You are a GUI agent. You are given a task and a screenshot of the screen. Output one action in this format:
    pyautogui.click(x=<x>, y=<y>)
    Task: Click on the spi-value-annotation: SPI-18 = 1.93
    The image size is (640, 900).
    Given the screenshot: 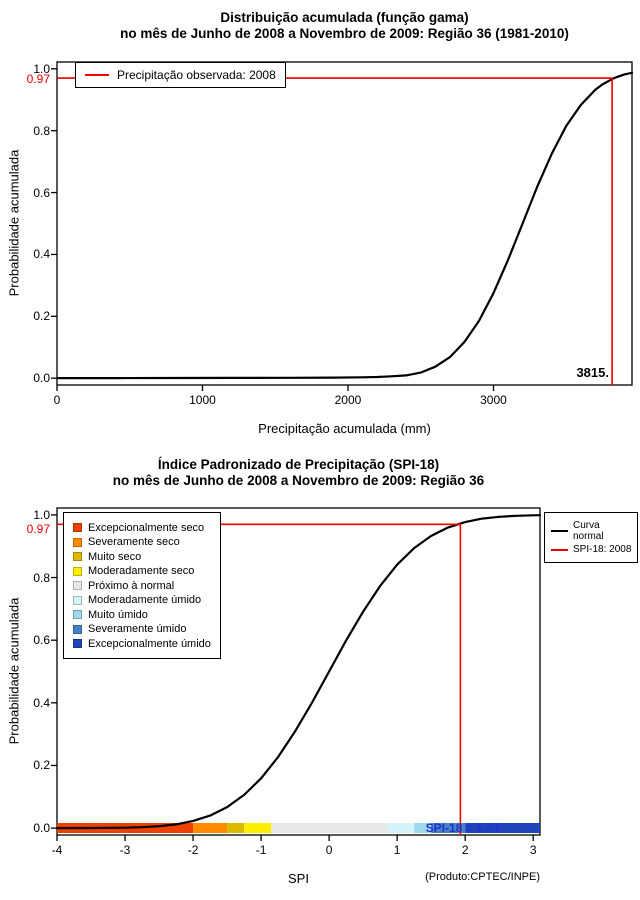 What is the action you would take?
    pyautogui.click(x=462, y=828)
    